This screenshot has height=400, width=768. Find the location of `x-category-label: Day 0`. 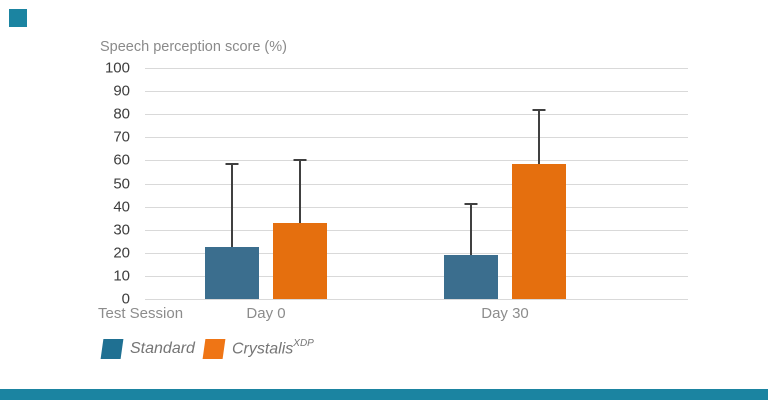

x-category-label: Day 0 is located at coordinates (266, 313).